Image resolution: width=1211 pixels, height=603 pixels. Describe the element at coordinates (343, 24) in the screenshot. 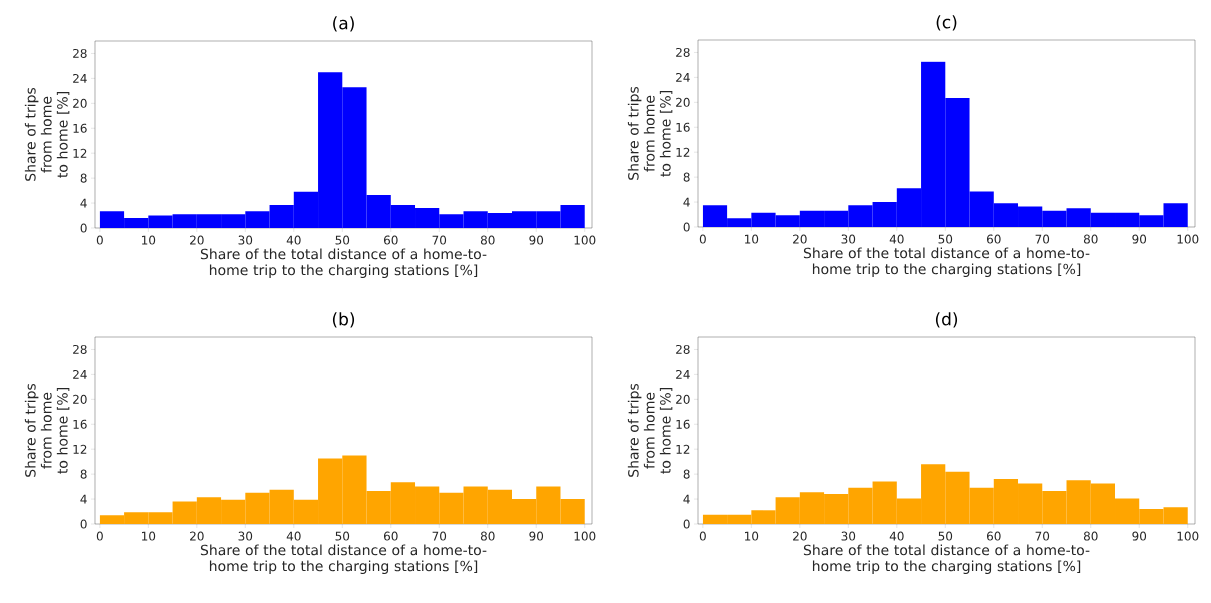

I see `chart-title: (a)` at that location.